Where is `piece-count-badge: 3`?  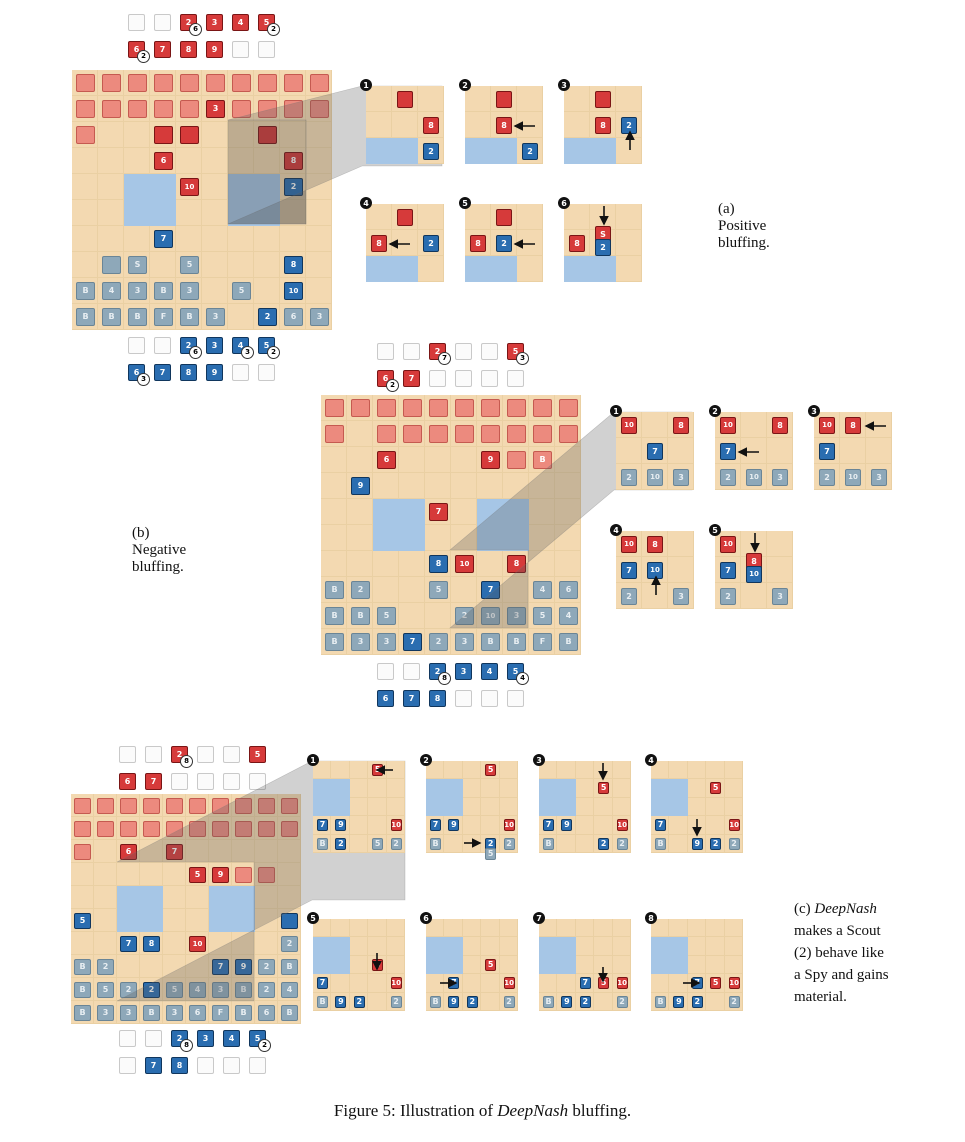 piece-count-badge: 3 is located at coordinates (522, 358).